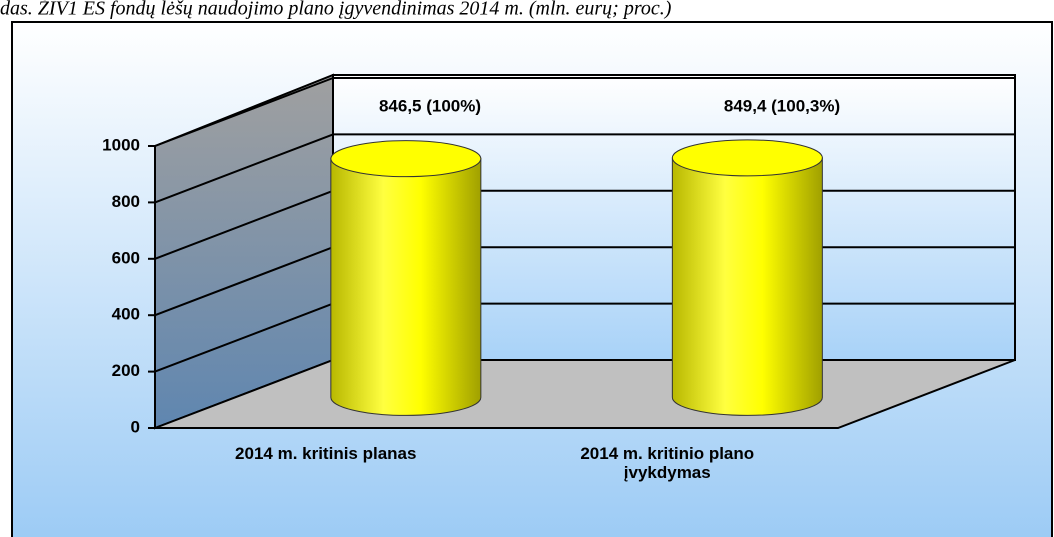 This screenshot has height=537, width=1054. What do you see at coordinates (326, 453) in the screenshot?
I see `x-tick-label: 2014 m. kritinis planas` at bounding box center [326, 453].